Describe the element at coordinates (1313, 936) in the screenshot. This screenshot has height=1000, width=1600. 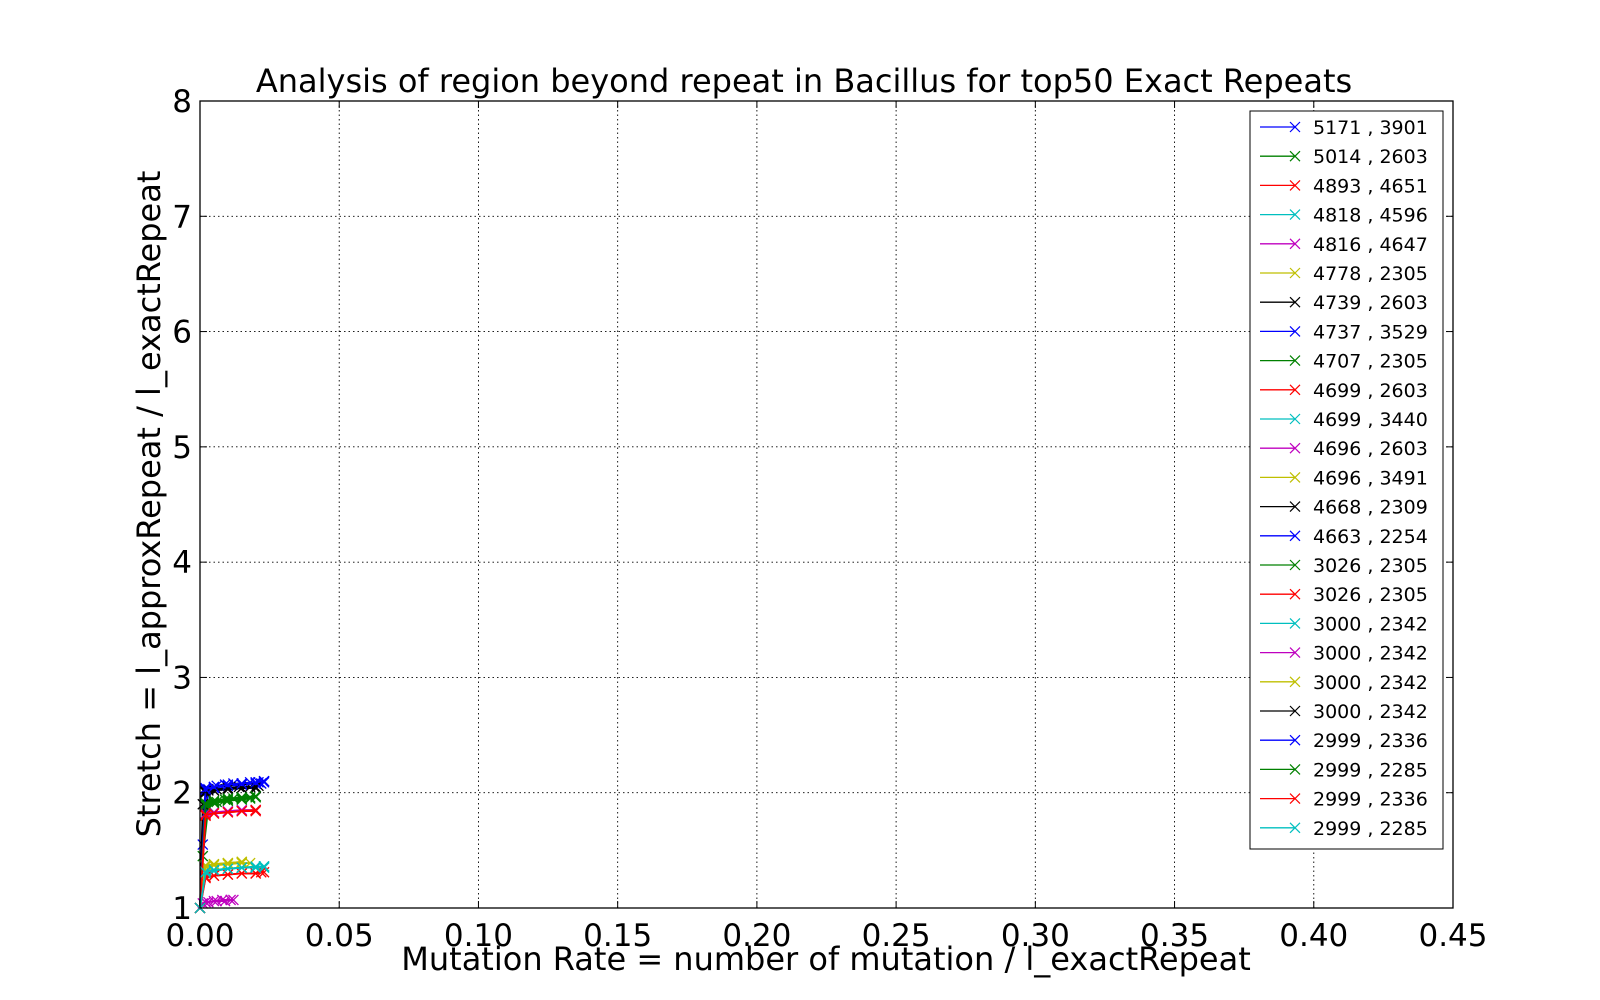
I see `x-tick-label: 0.40` at that location.